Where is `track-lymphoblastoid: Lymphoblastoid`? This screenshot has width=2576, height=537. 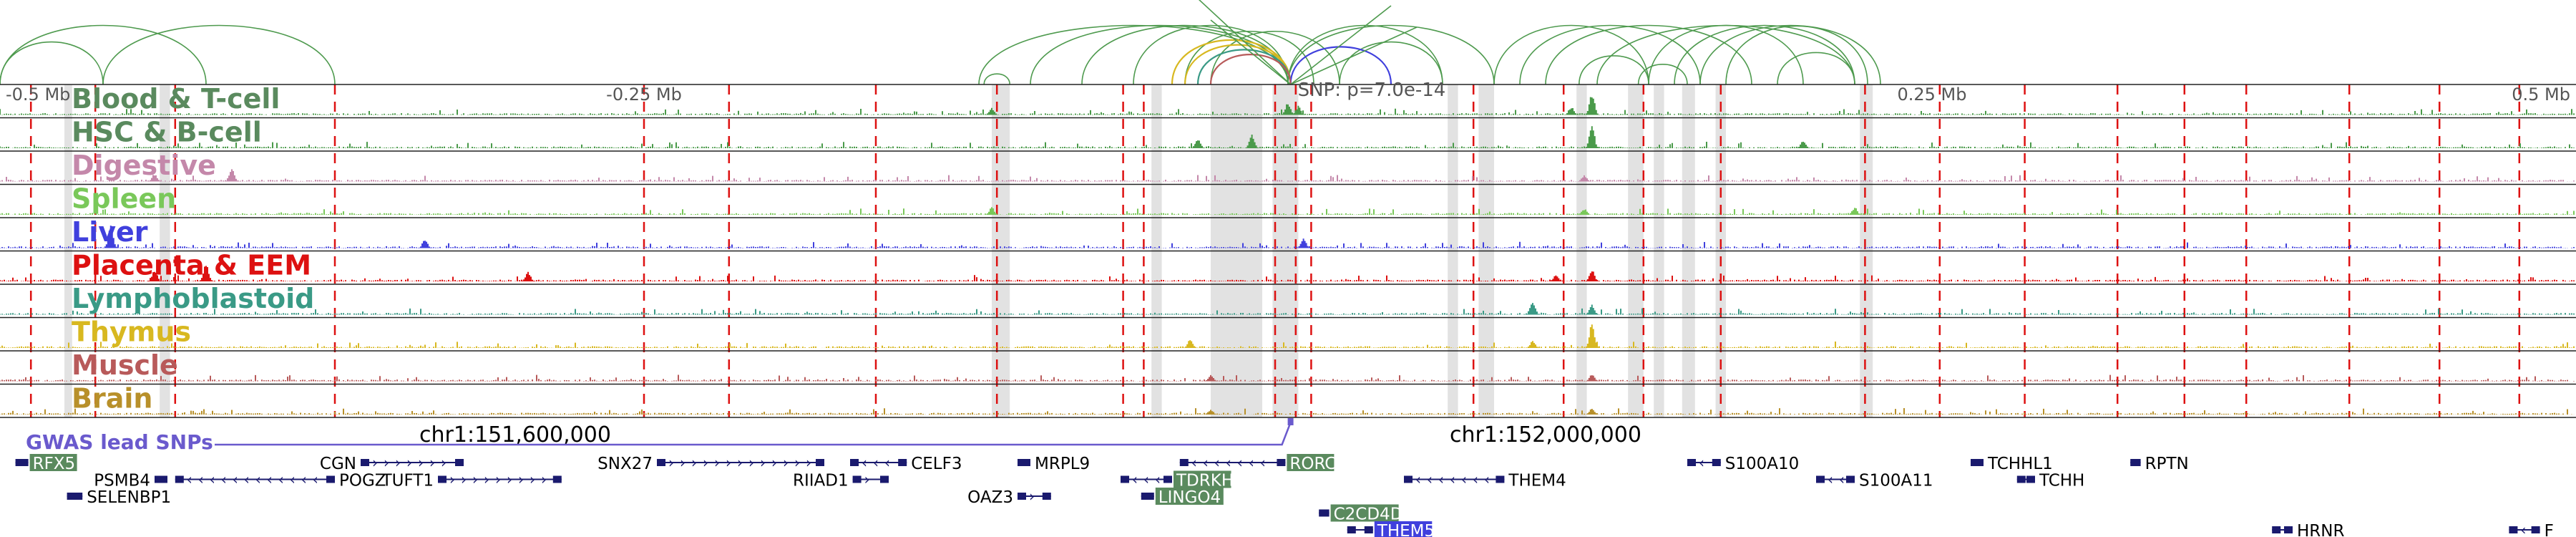
track-lymphoblastoid: Lymphoblastoid is located at coordinates (1288, 299).